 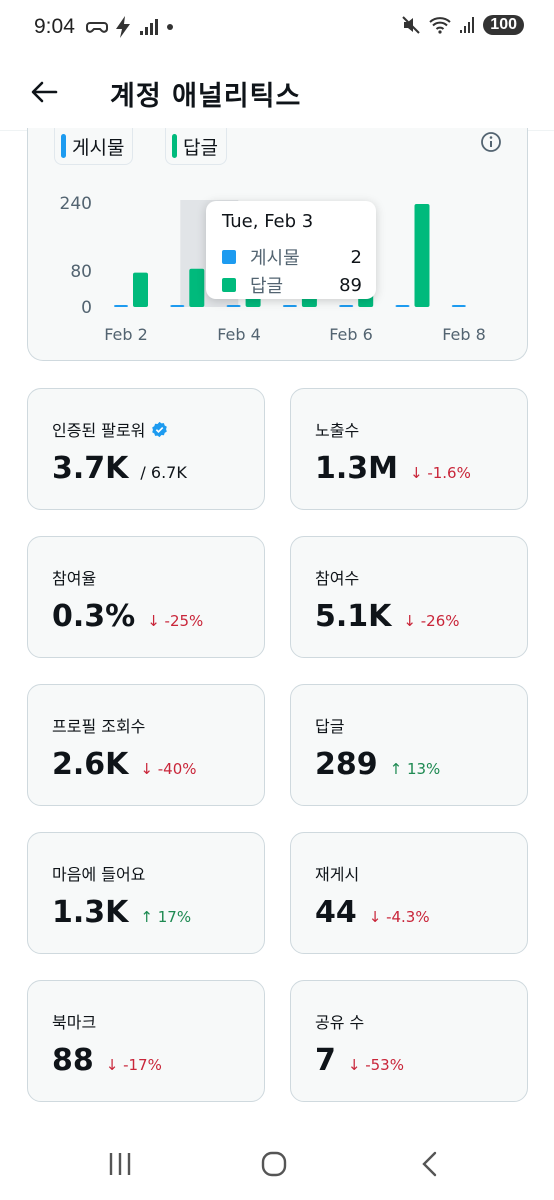 I want to click on metric-card: 인증된 팔로워 3.7K / 6.7K, so click(x=146, y=449).